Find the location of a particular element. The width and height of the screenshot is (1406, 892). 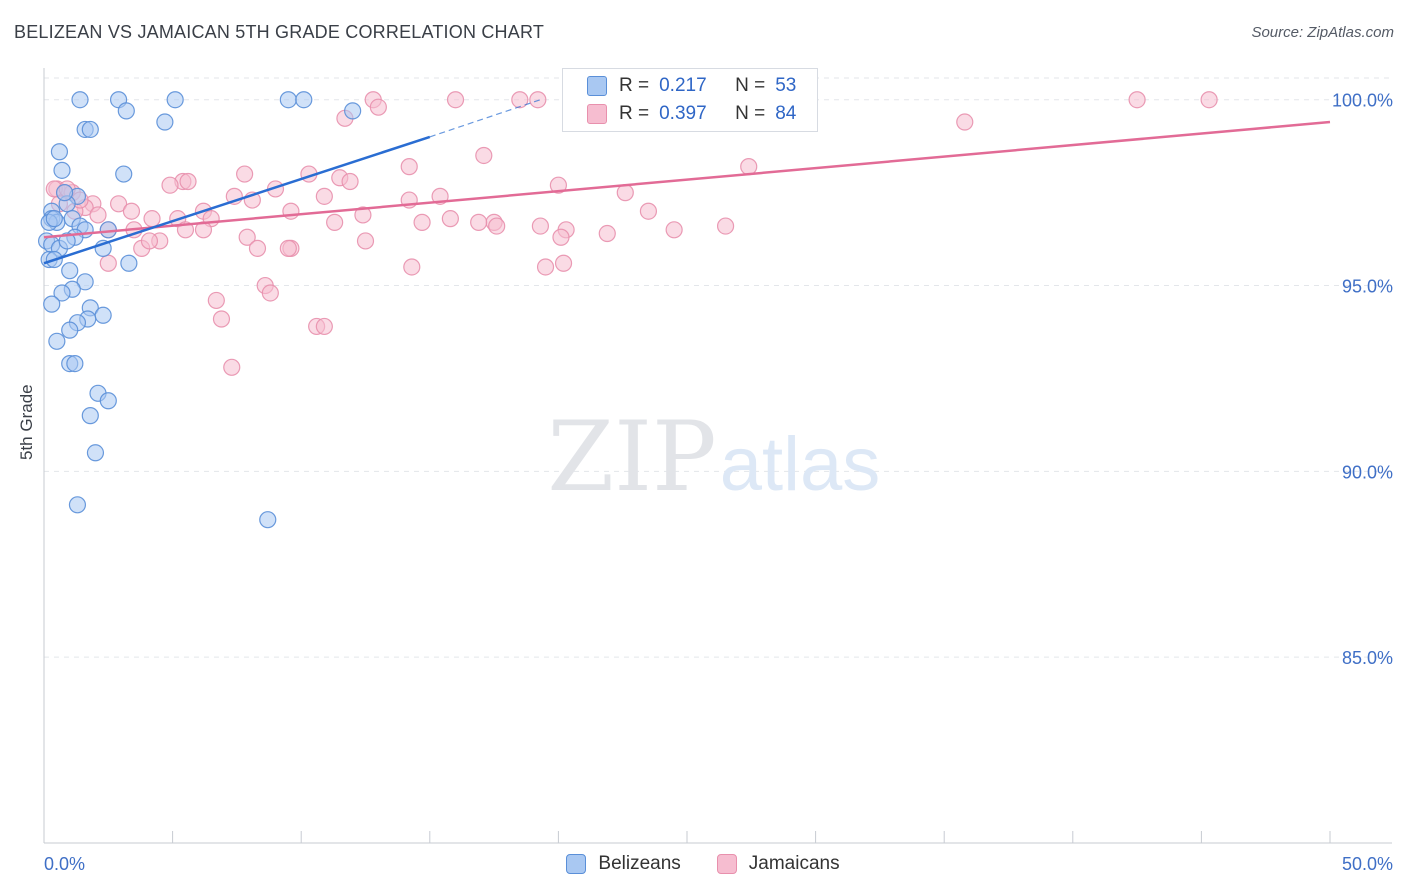

legend-item-belizeans: Belizeans is located at coordinates (623, 864).